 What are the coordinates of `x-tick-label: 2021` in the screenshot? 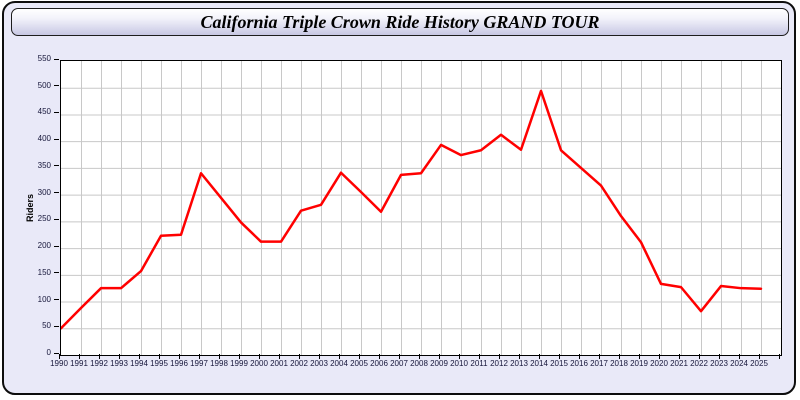 It's located at (679, 363).